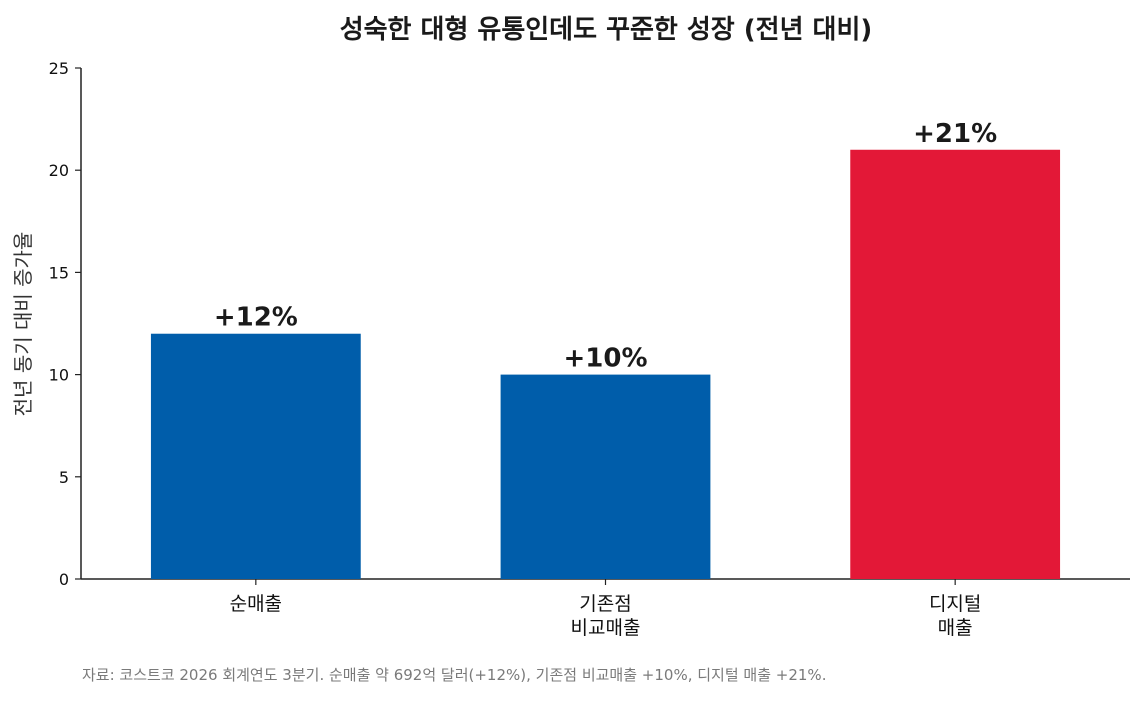 This screenshot has height=702, width=1145. I want to click on x-tick-label: 기존점, so click(605, 604).